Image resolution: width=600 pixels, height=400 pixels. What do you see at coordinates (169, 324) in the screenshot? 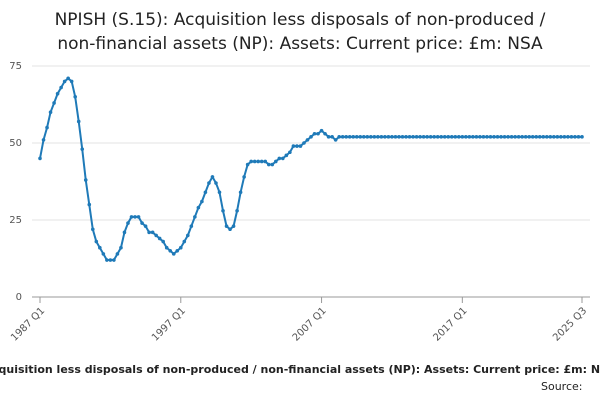
I see `x-tick-label: 1997 Q1` at bounding box center [169, 324].